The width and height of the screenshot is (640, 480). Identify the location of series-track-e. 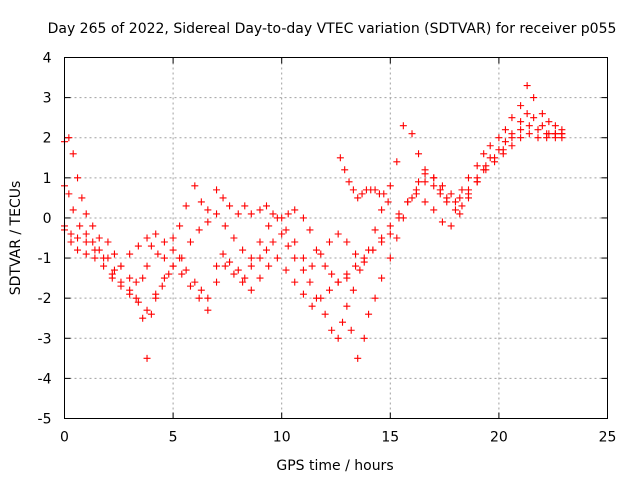
(364, 180).